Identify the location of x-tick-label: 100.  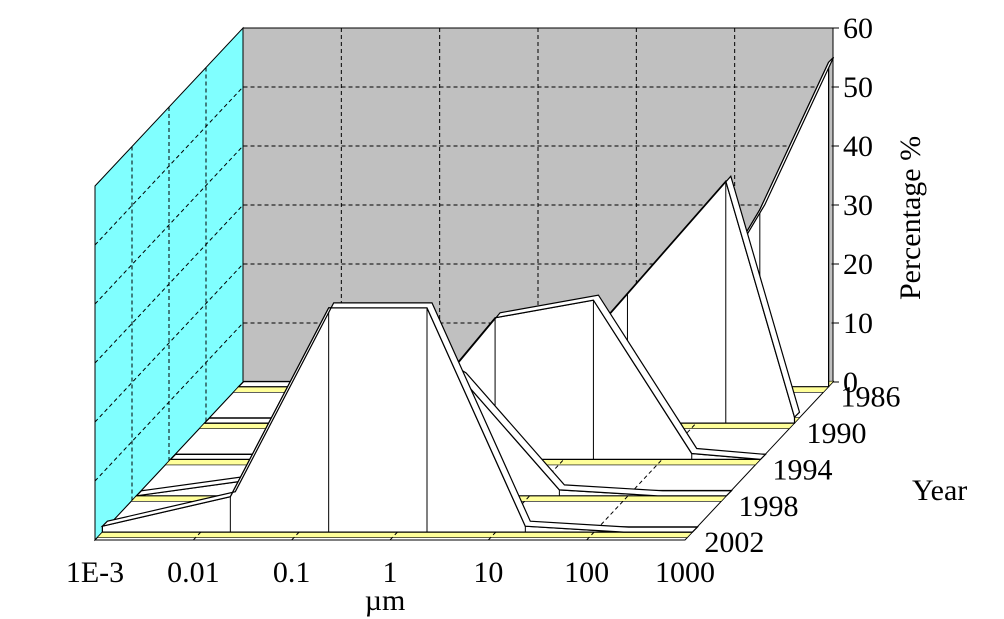
(586, 572).